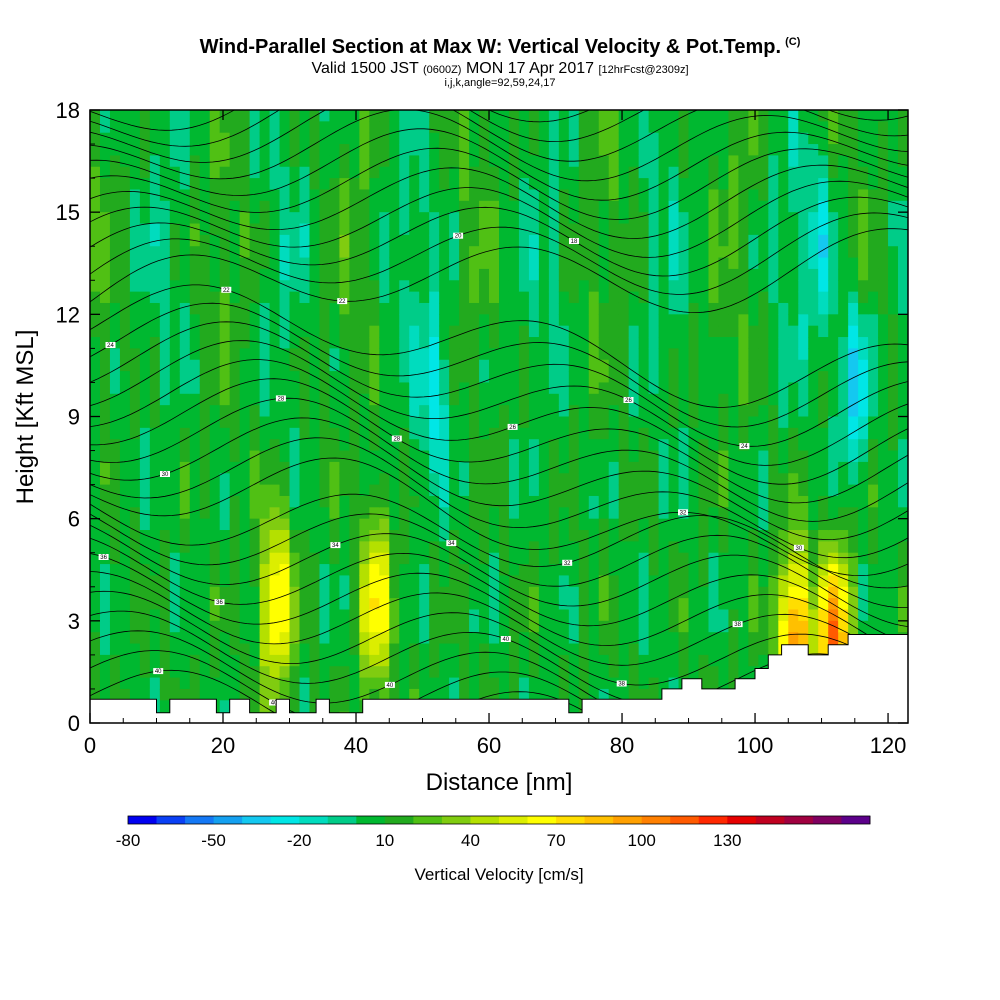  I want to click on contour-label: 38, so click(737, 625).